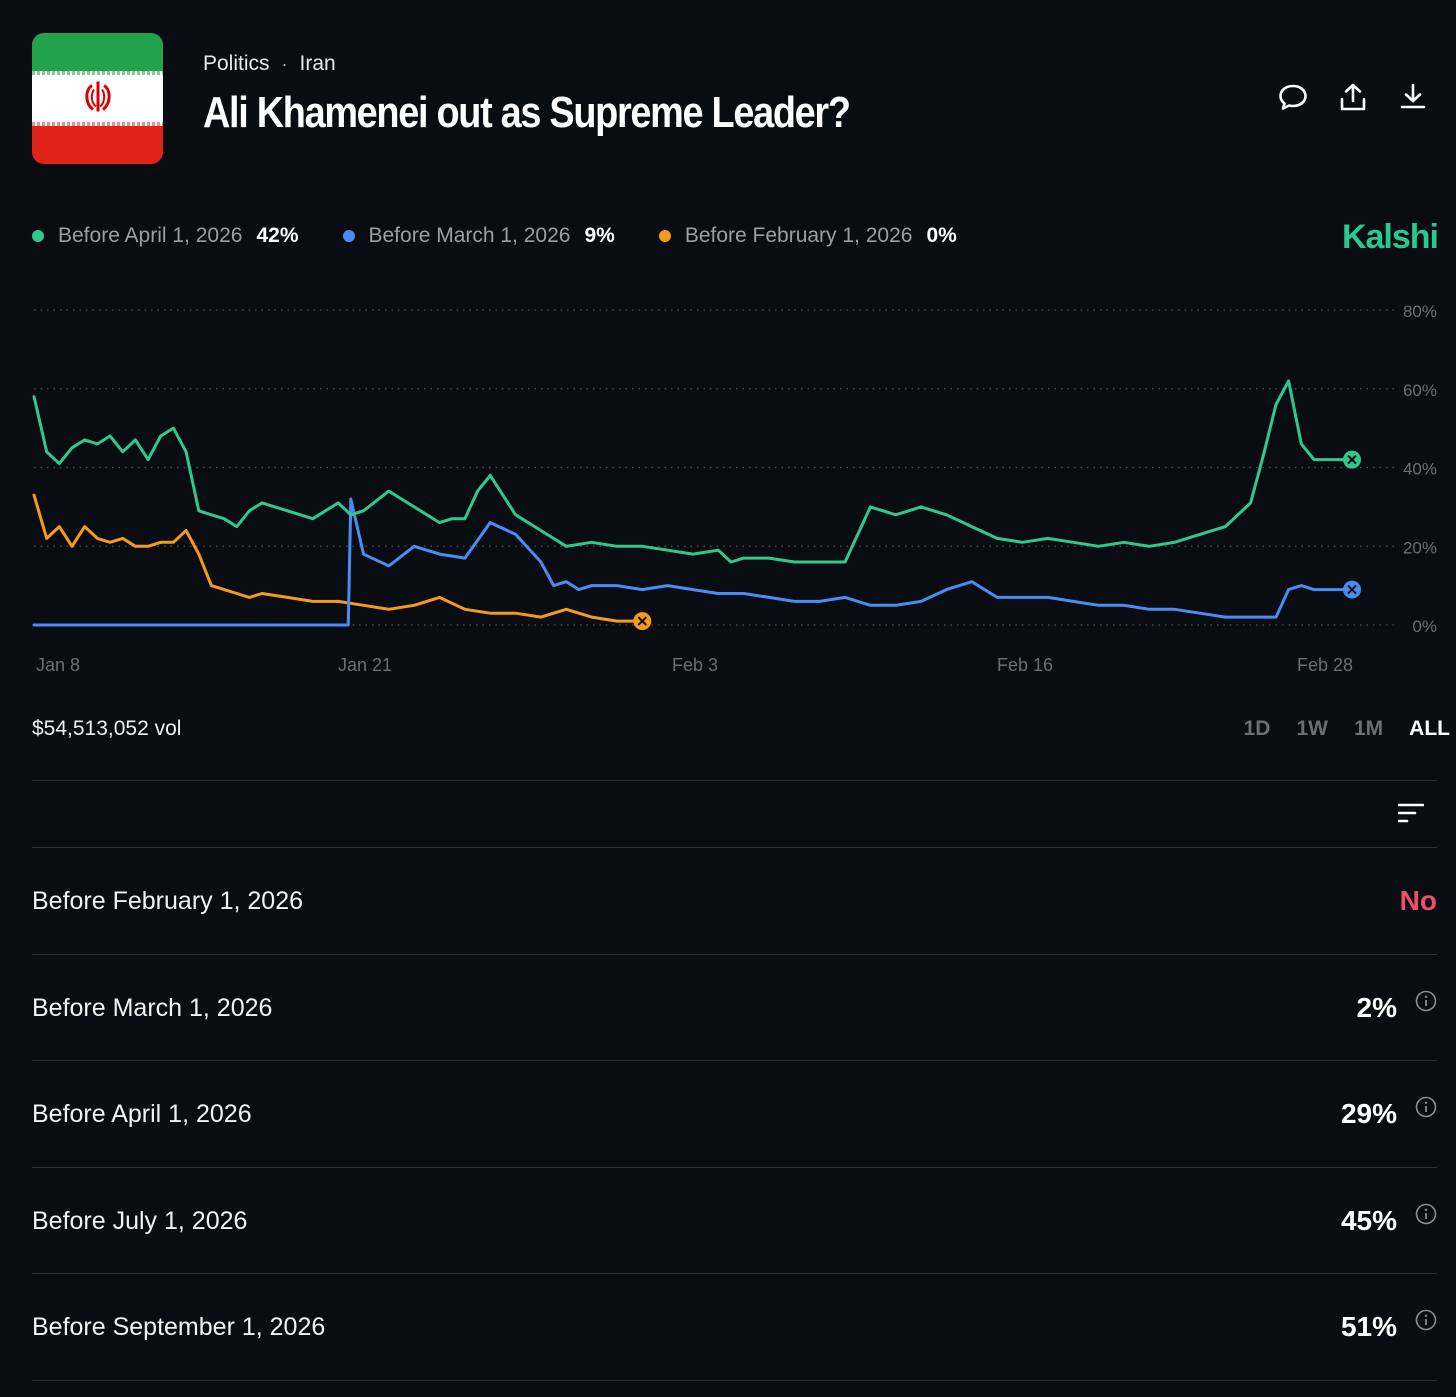 The width and height of the screenshot is (1456, 1397). What do you see at coordinates (941, 235) in the screenshot?
I see `legend-value: 0%` at bounding box center [941, 235].